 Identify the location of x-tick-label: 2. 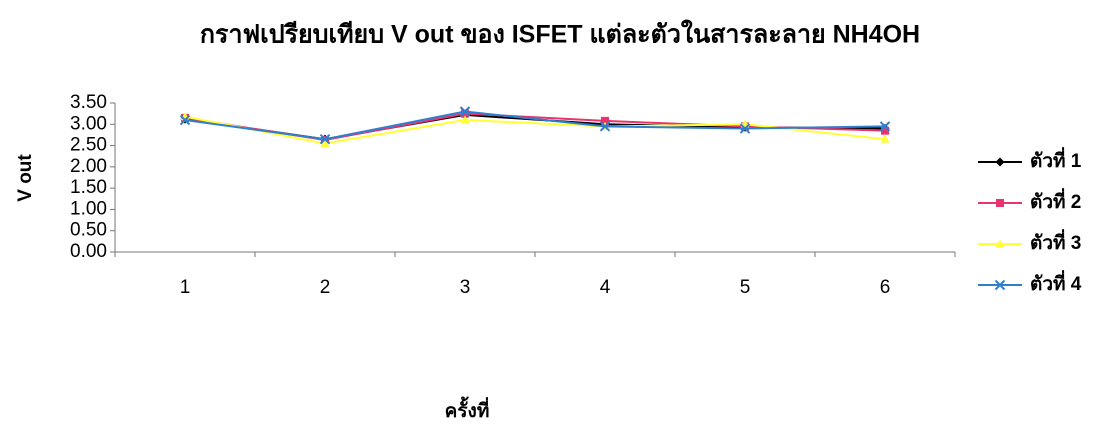
(325, 287).